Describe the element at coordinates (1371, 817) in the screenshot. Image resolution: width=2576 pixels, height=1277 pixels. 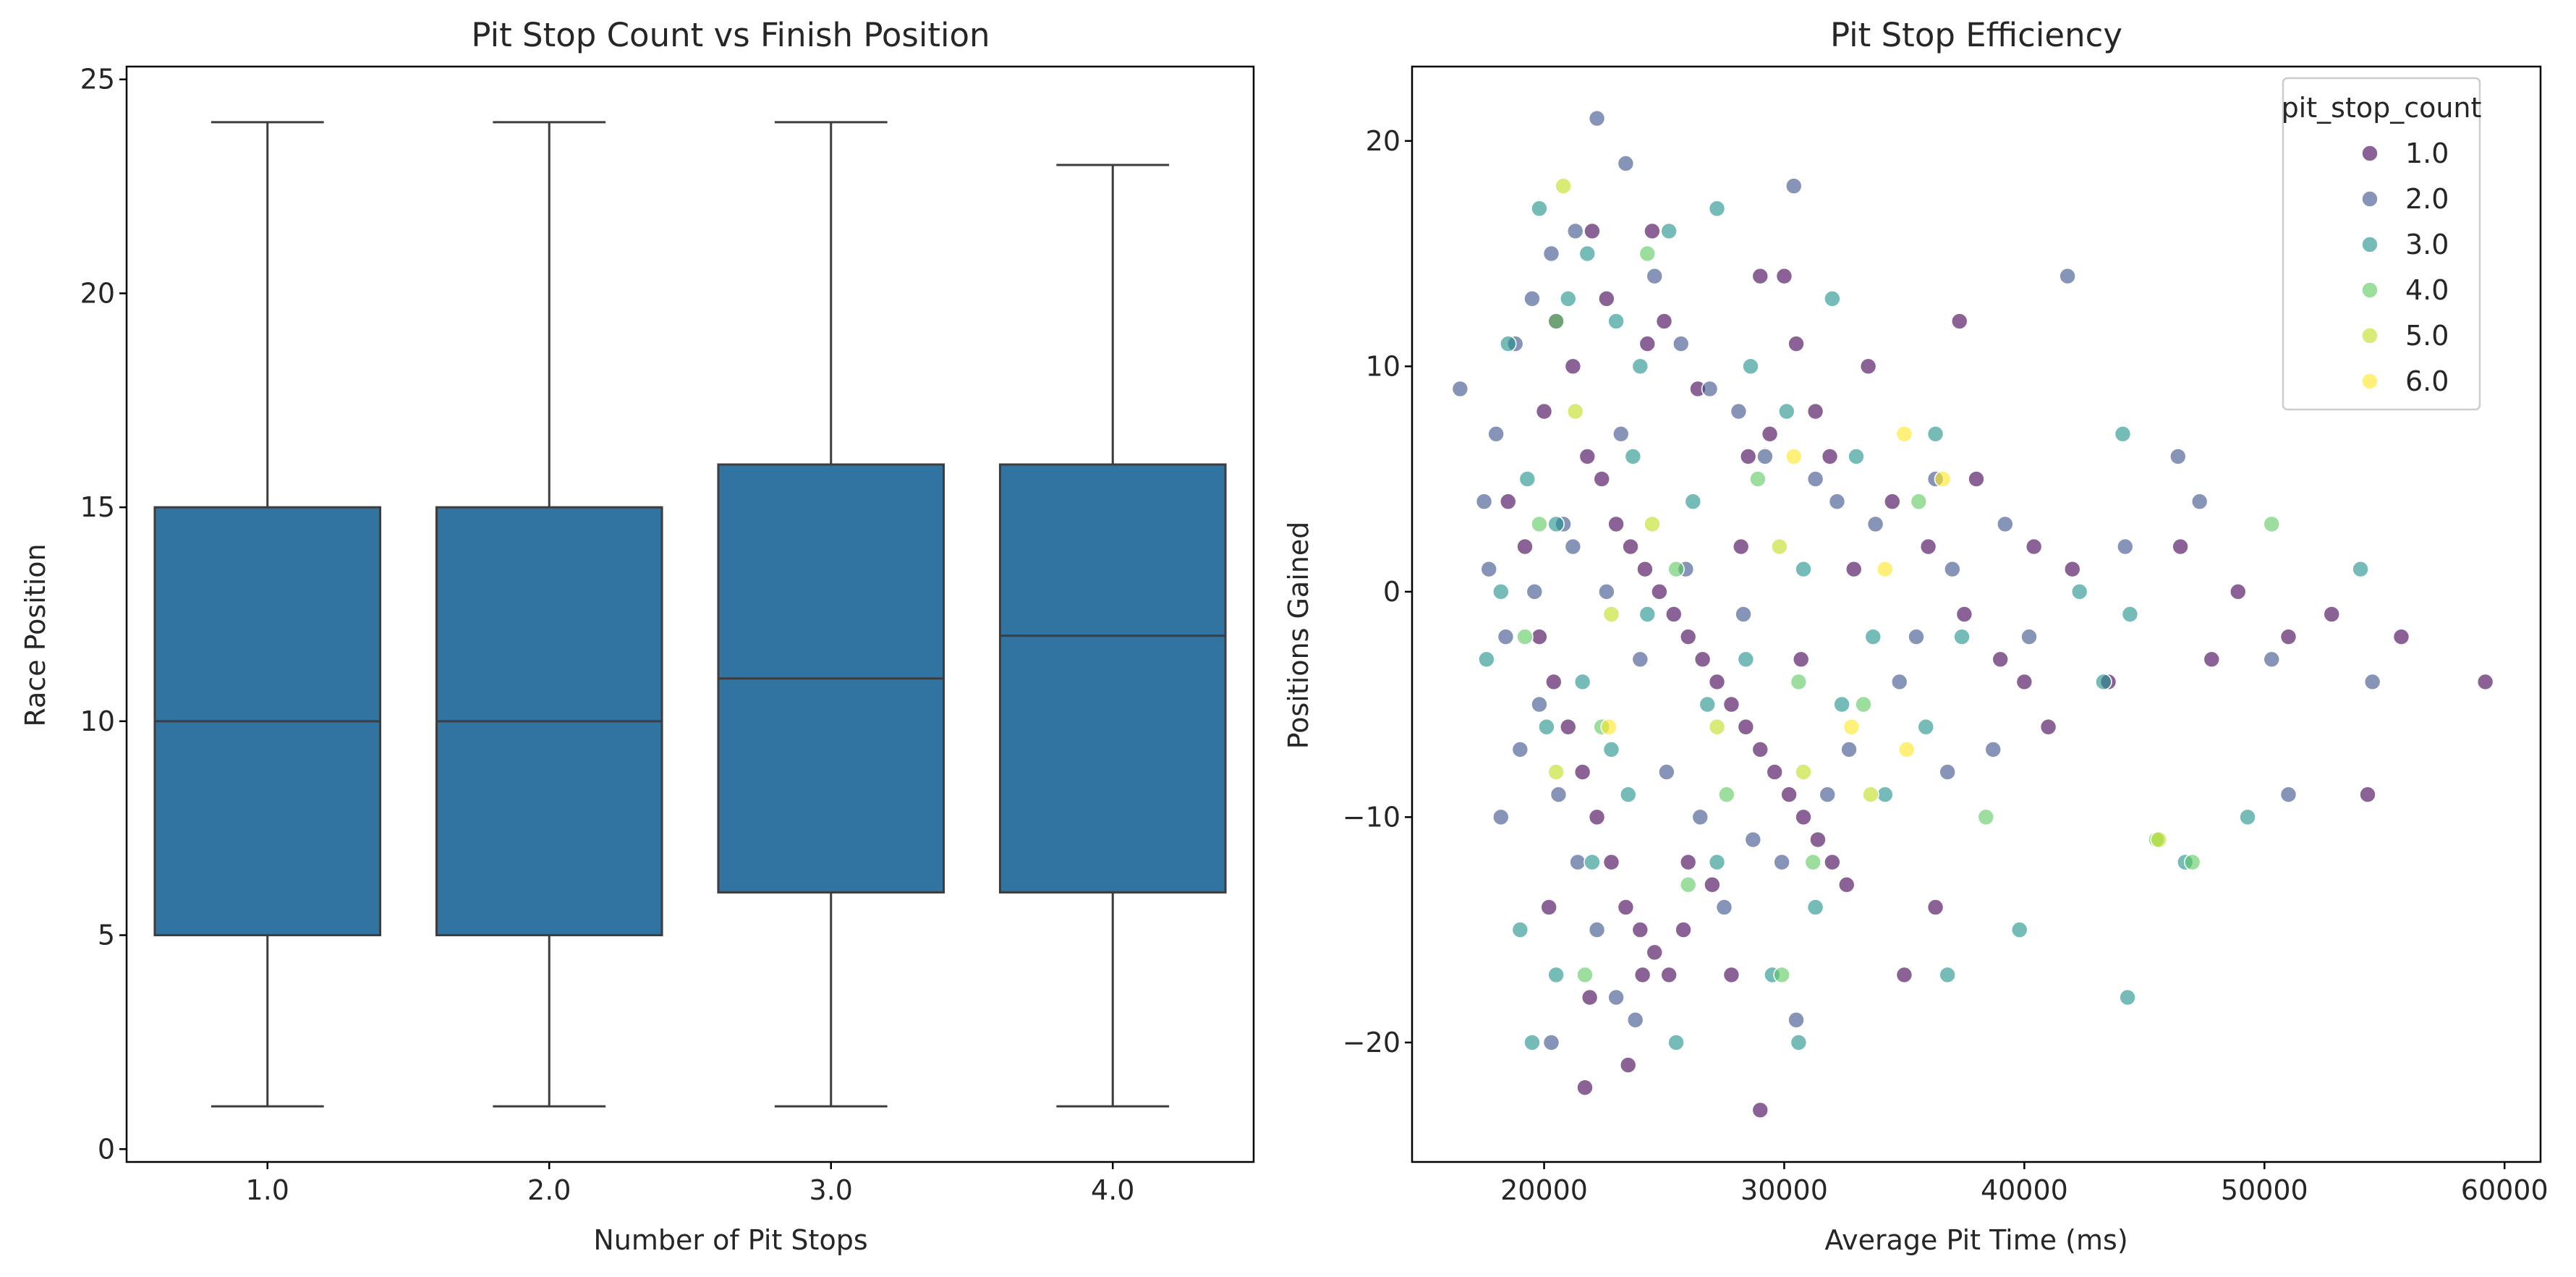
I see `y-tick-label: −10` at that location.